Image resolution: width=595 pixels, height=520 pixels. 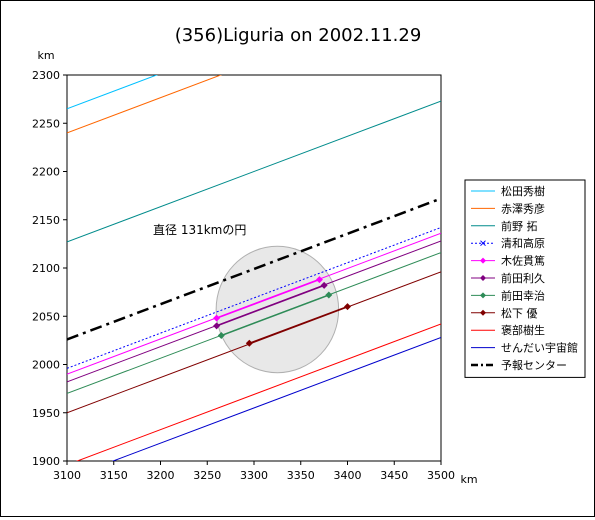 What do you see at coordinates (46, 461) in the screenshot?
I see `y-tick-label-0: 1900` at bounding box center [46, 461].